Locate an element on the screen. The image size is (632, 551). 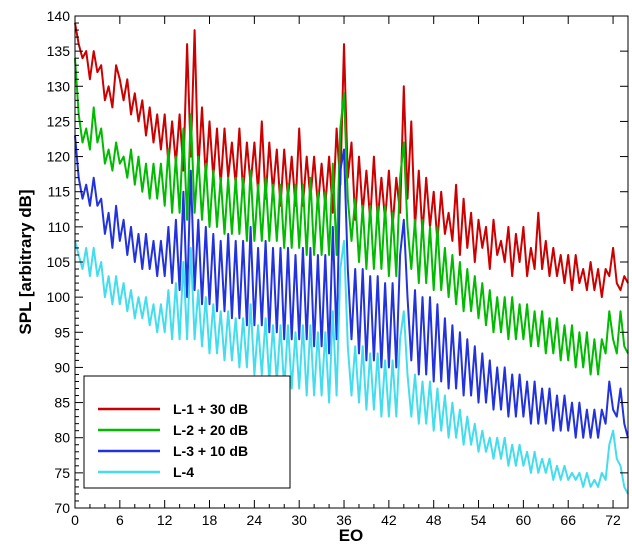
x-tick-label: 72 is located at coordinates (613, 520).